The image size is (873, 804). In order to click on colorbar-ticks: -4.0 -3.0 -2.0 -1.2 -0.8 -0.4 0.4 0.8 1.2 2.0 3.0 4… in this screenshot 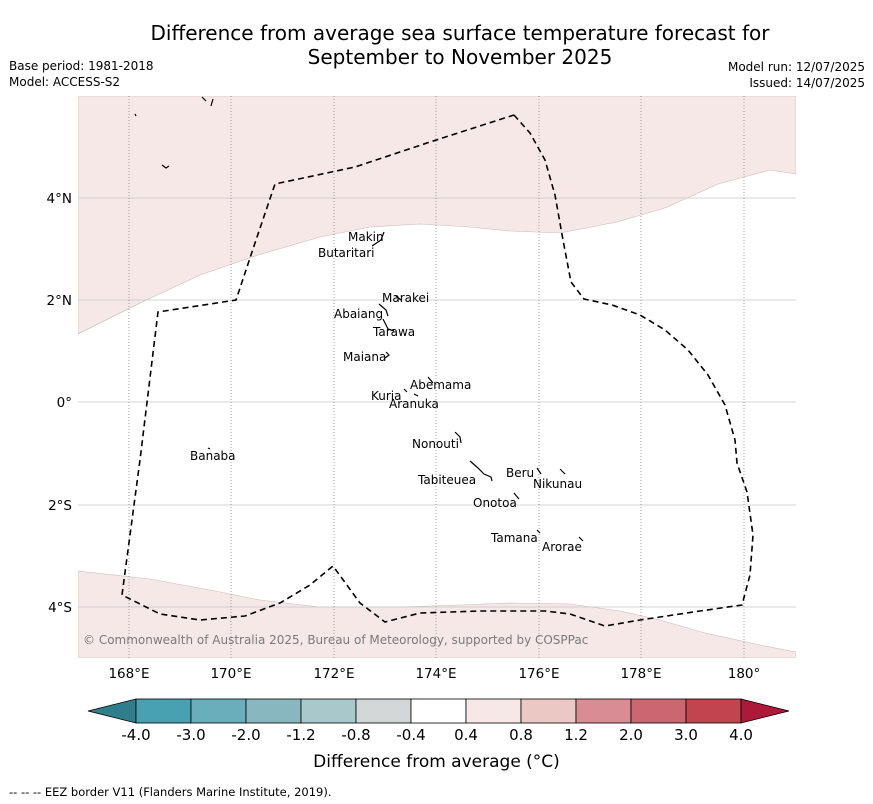, I will do `click(437, 735)`.